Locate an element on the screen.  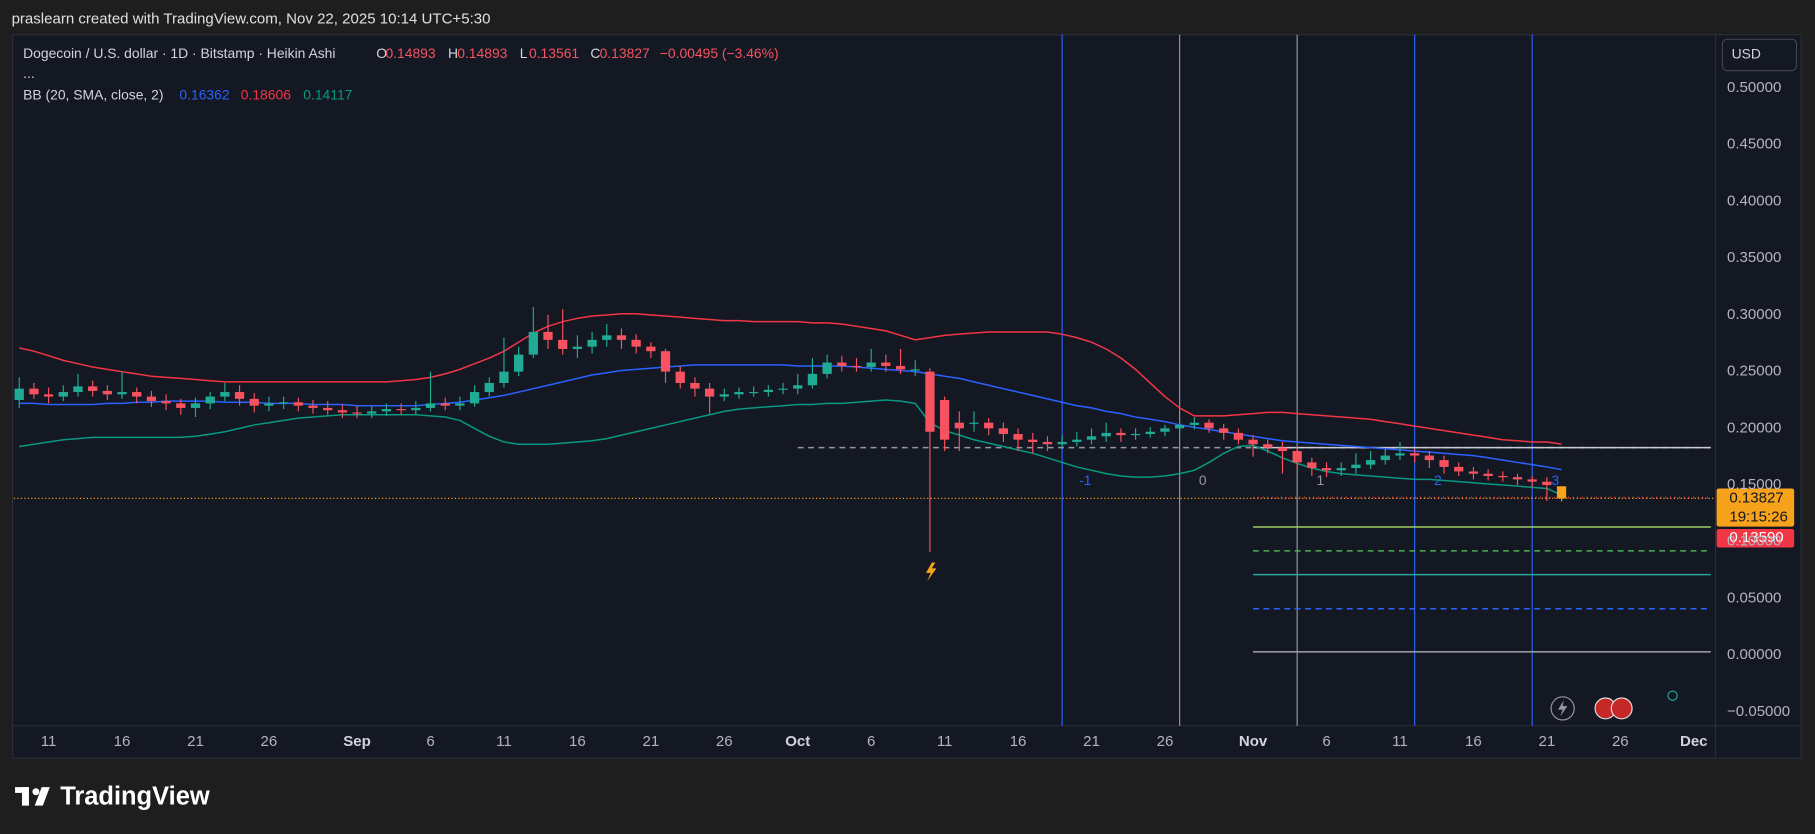
events-icon is located at coordinates (1563, 708).